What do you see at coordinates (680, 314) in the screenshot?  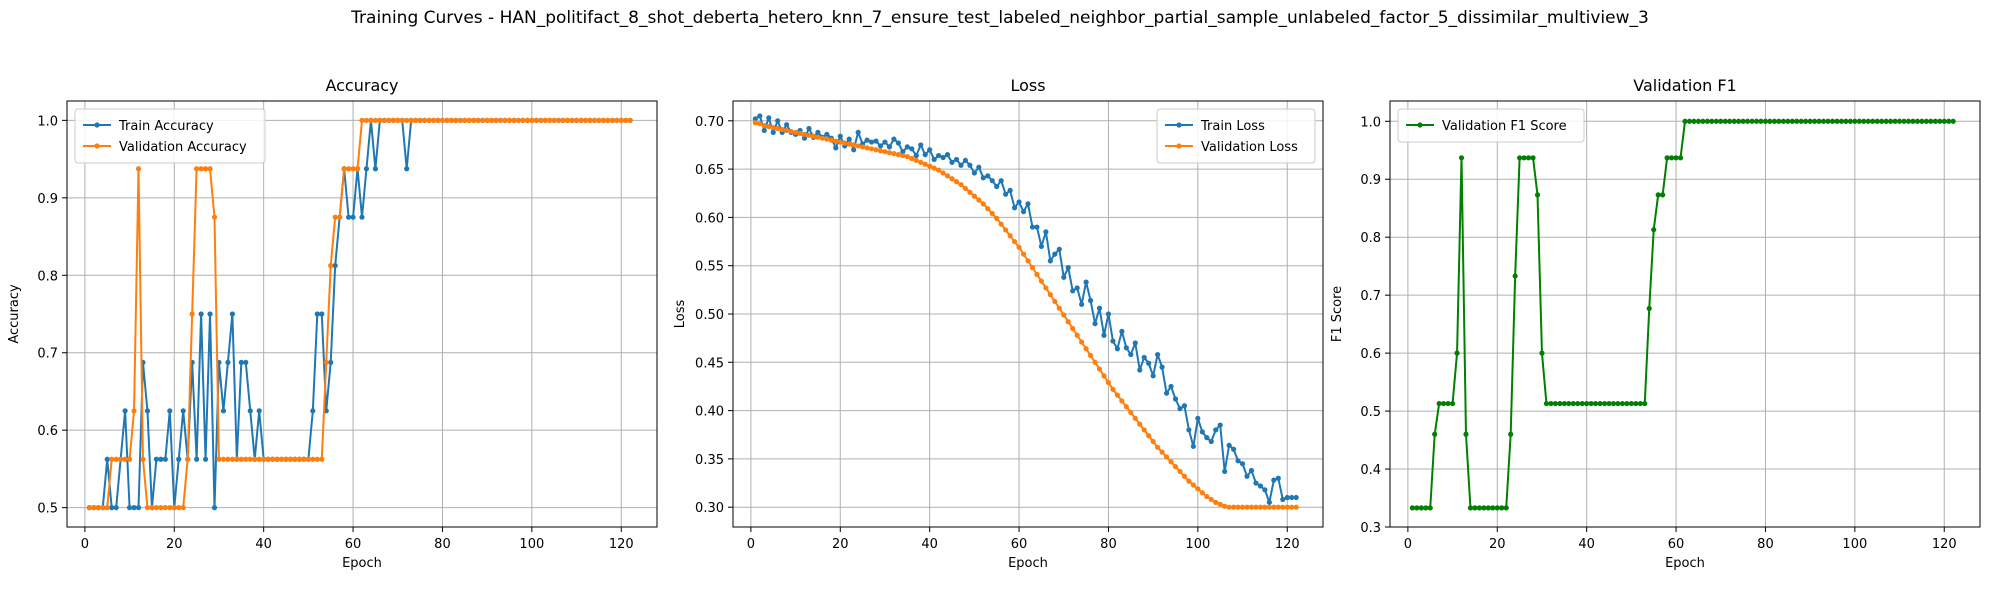 I see `loss-ylabel: Loss` at bounding box center [680, 314].